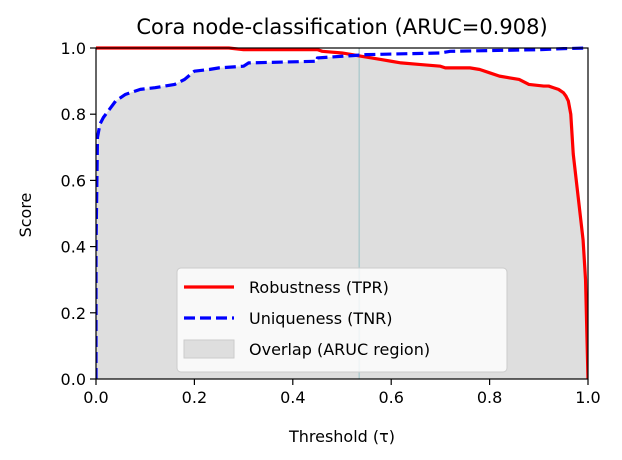 The width and height of the screenshot is (622, 460). I want to click on x-tick-label: 0.8, so click(489, 397).